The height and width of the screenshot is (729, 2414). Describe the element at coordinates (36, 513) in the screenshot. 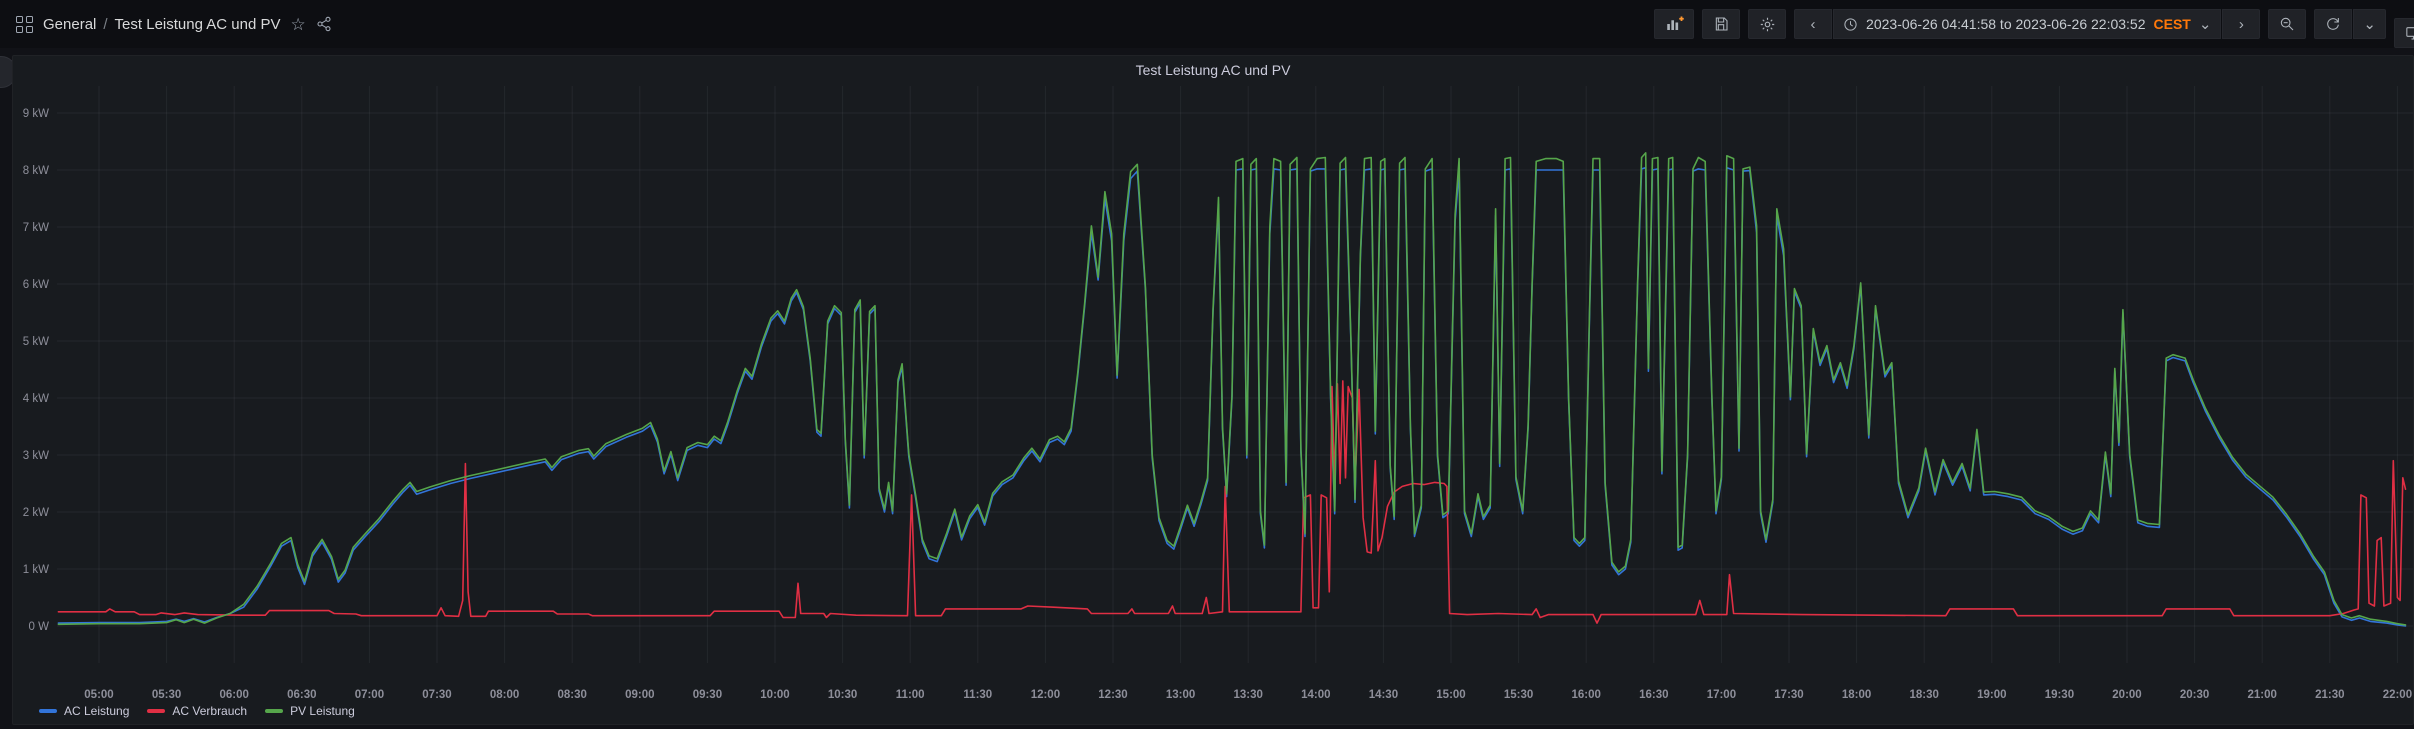

I see `svg-text: 2 kW` at that location.